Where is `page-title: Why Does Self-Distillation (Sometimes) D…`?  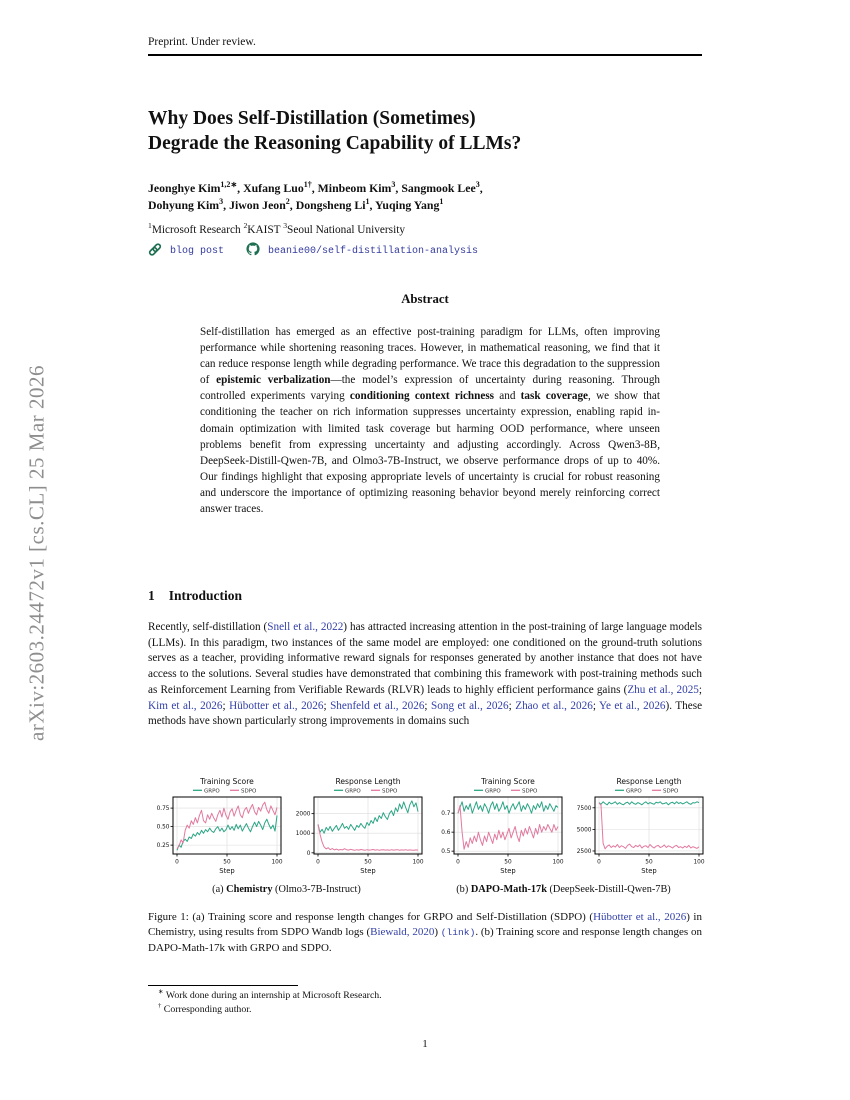
page-title: Why Does Self-Distillation (Sometimes) D… is located at coordinates (428, 131).